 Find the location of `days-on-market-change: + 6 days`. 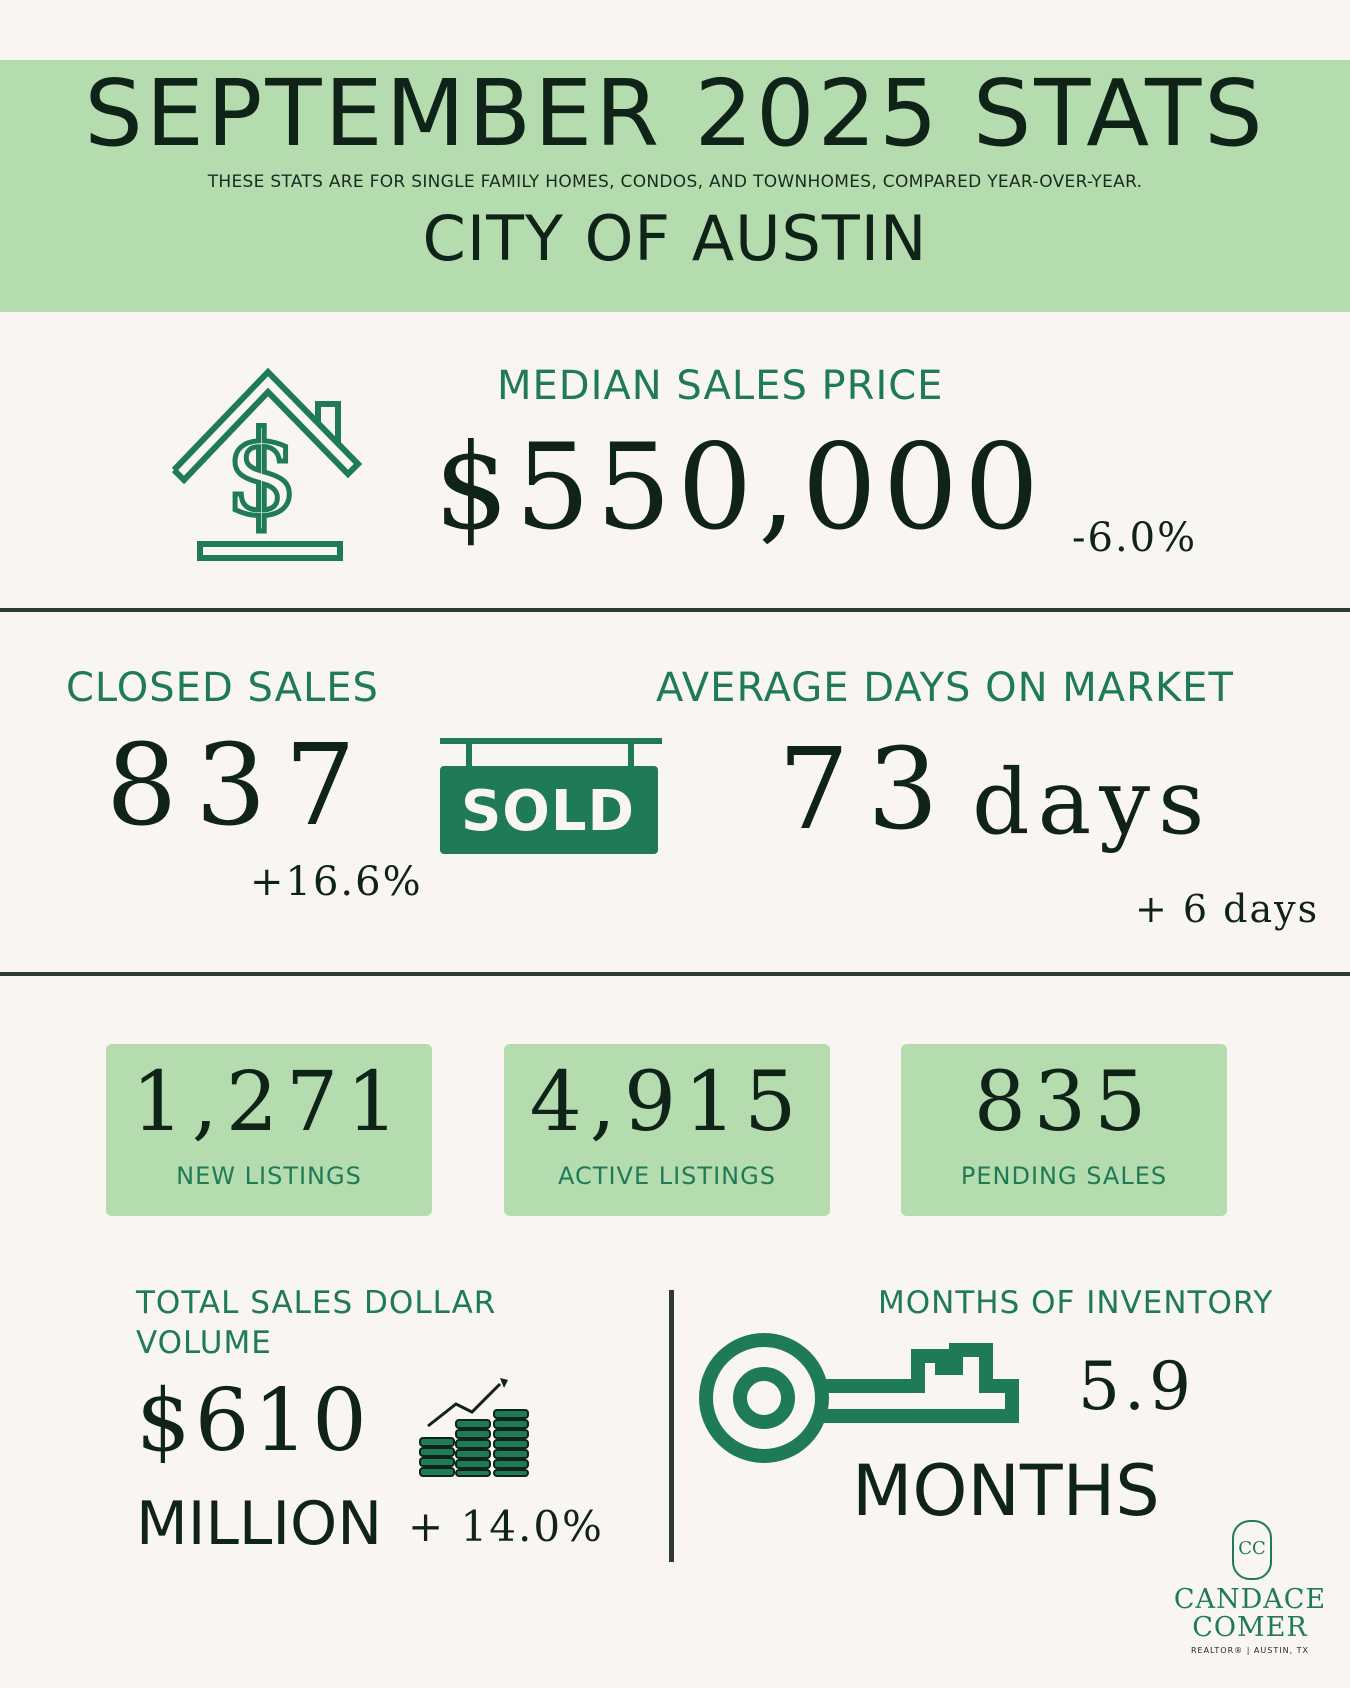

days-on-market-change: + 6 days is located at coordinates (1227, 909).